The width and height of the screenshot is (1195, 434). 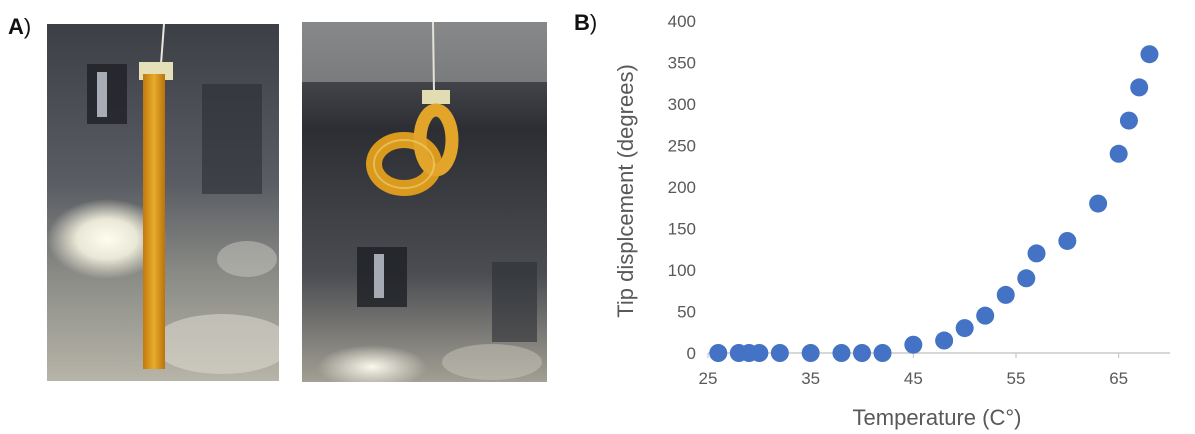 I want to click on panel-a-paren: ), so click(x=27, y=26).